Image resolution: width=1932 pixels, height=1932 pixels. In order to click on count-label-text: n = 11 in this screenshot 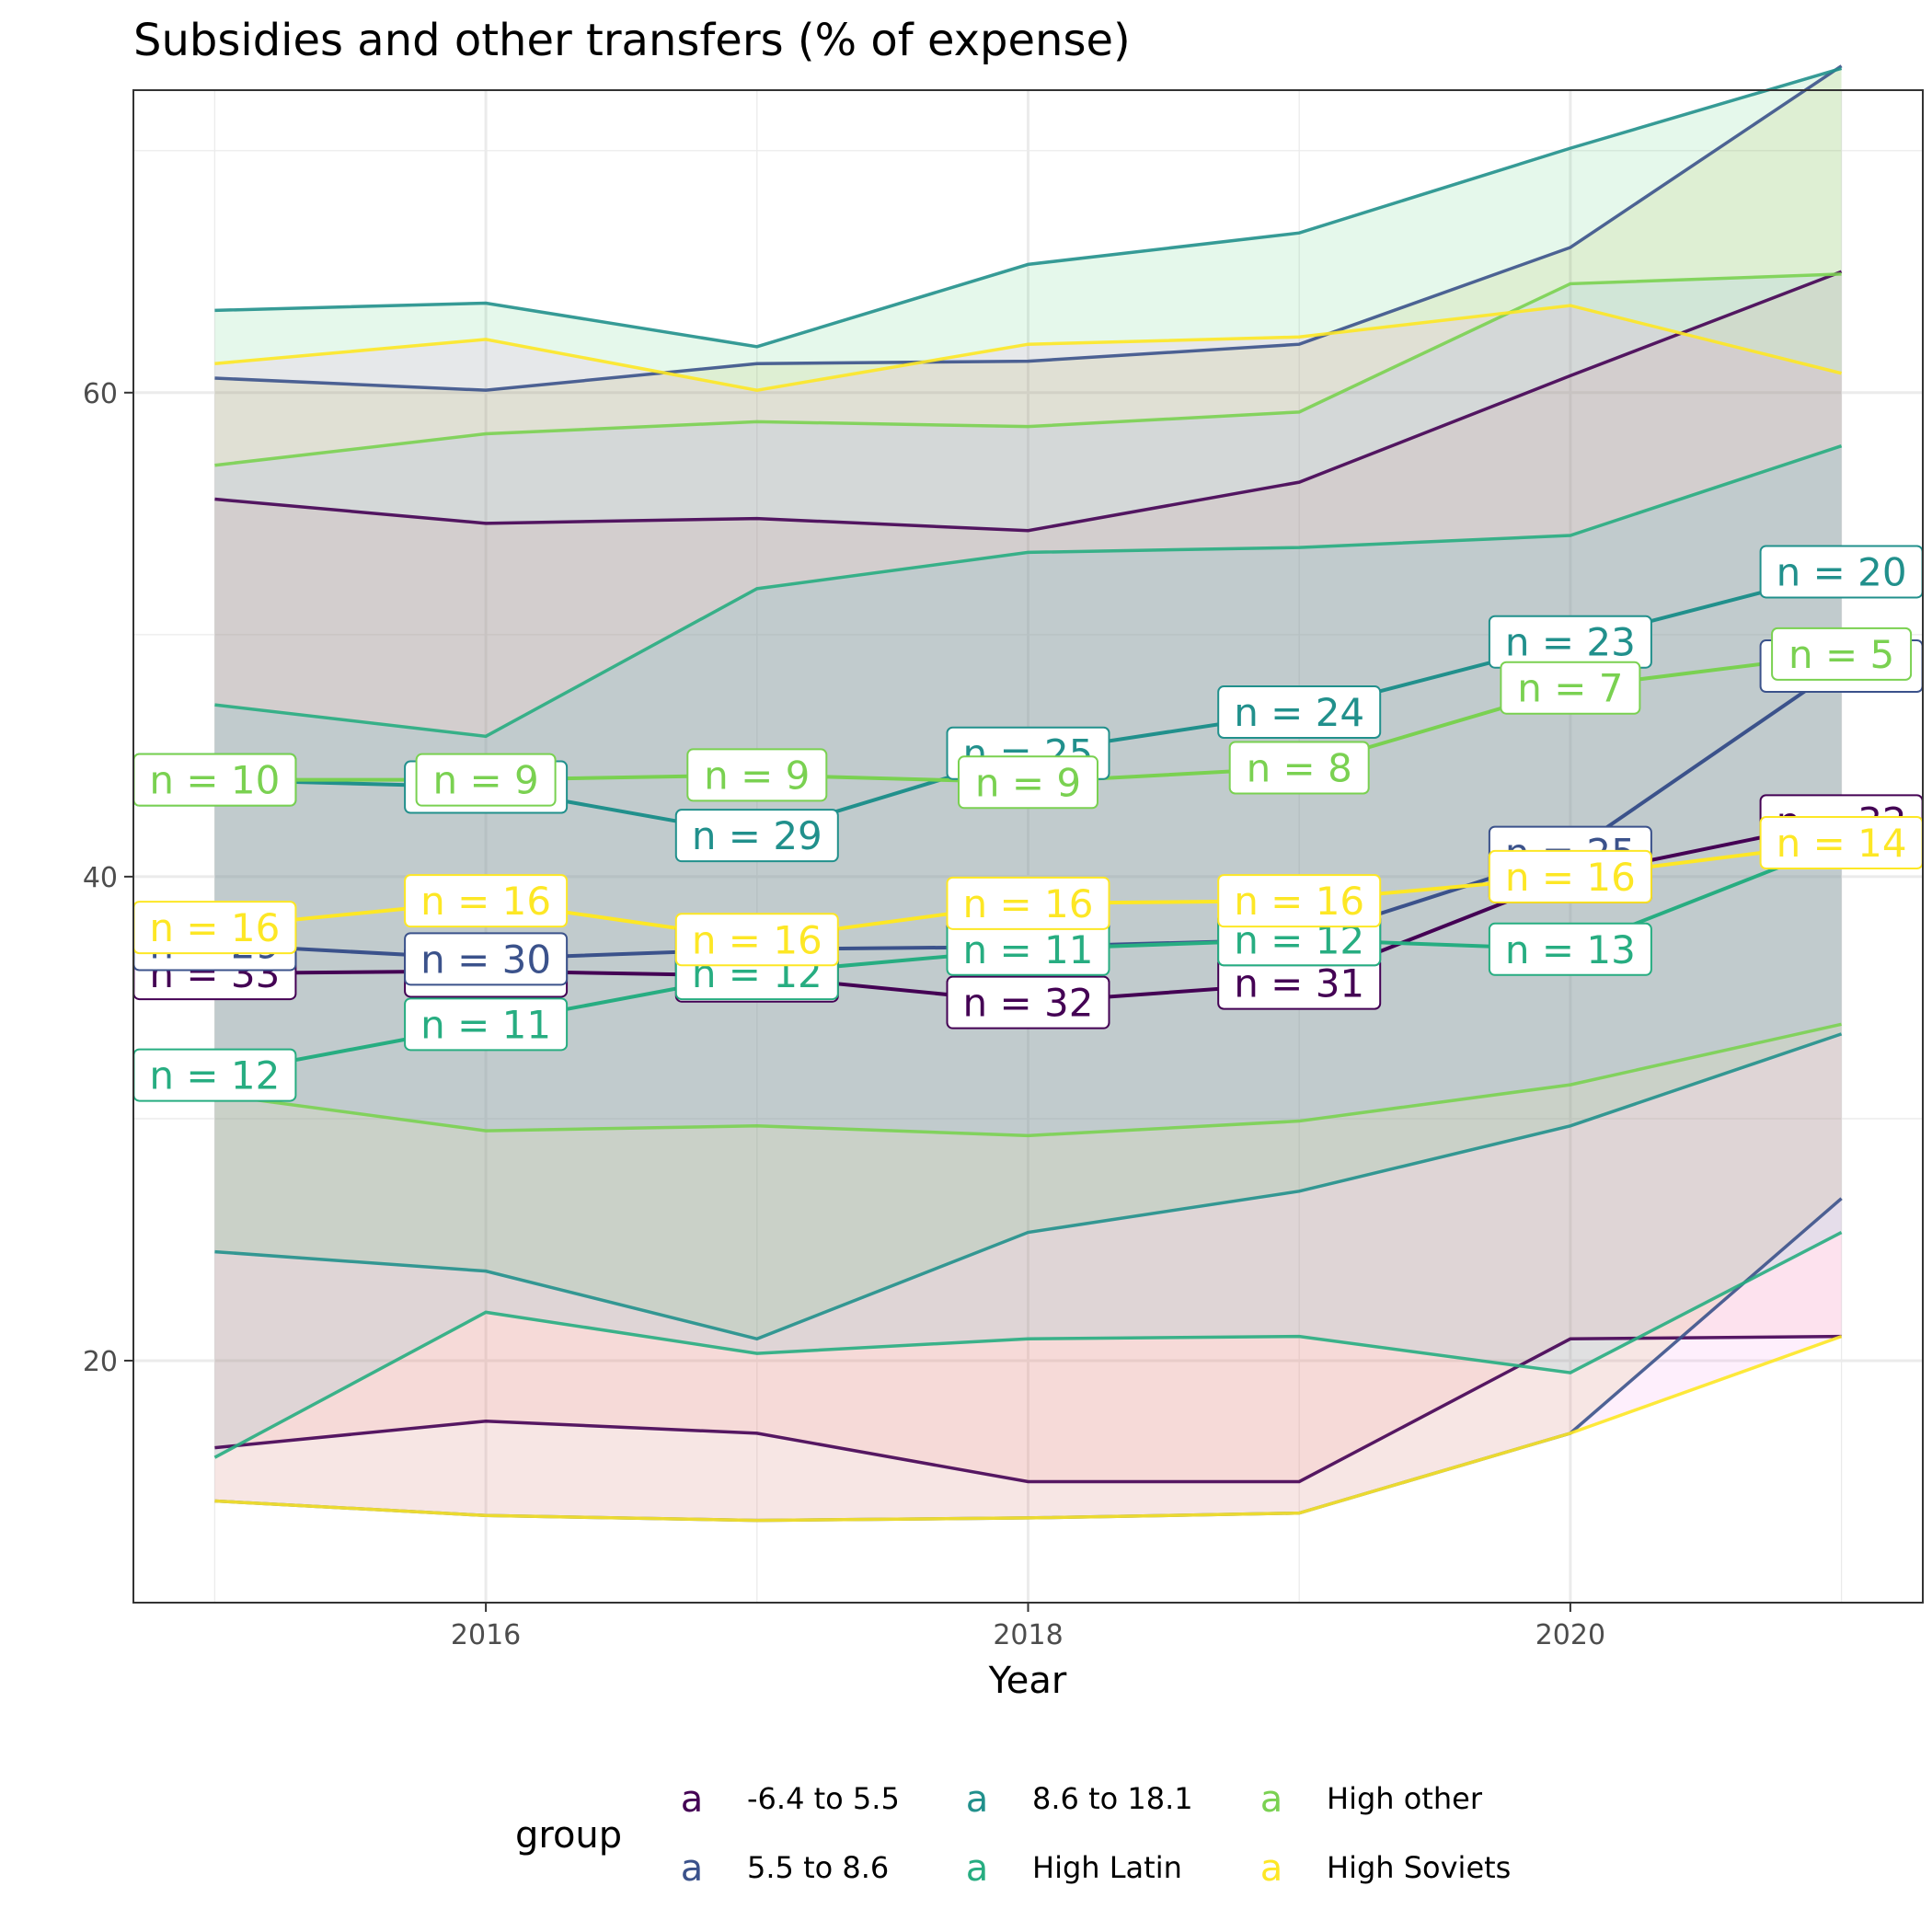, I will do `click(485, 1024)`.